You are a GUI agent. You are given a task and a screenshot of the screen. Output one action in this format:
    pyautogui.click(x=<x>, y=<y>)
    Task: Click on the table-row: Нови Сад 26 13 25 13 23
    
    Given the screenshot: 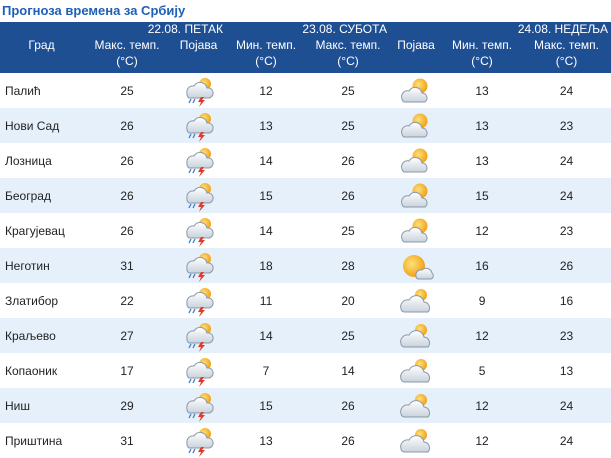 What is the action you would take?
    pyautogui.click(x=305, y=125)
    